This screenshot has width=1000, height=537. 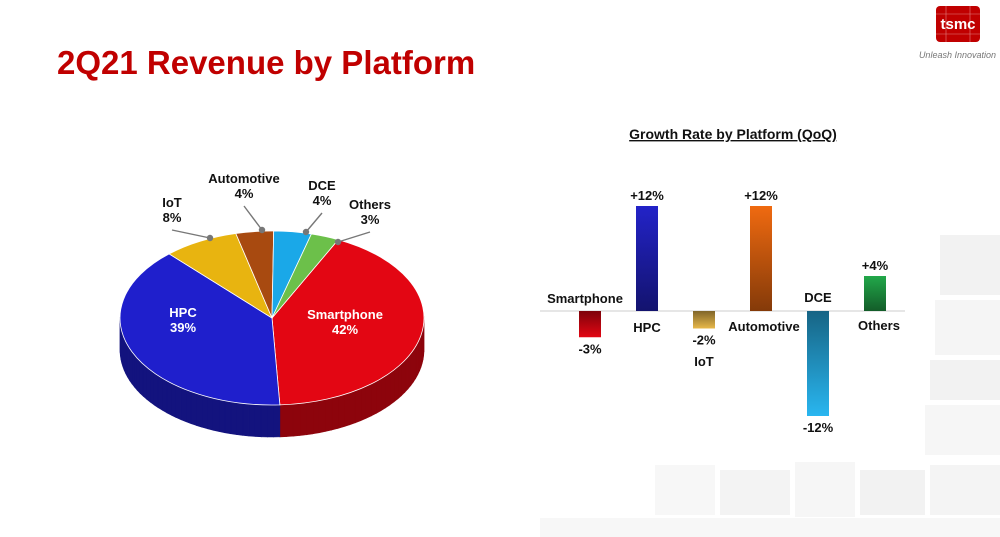 I want to click on pie-label-iot: IoT 8%, so click(x=172, y=210).